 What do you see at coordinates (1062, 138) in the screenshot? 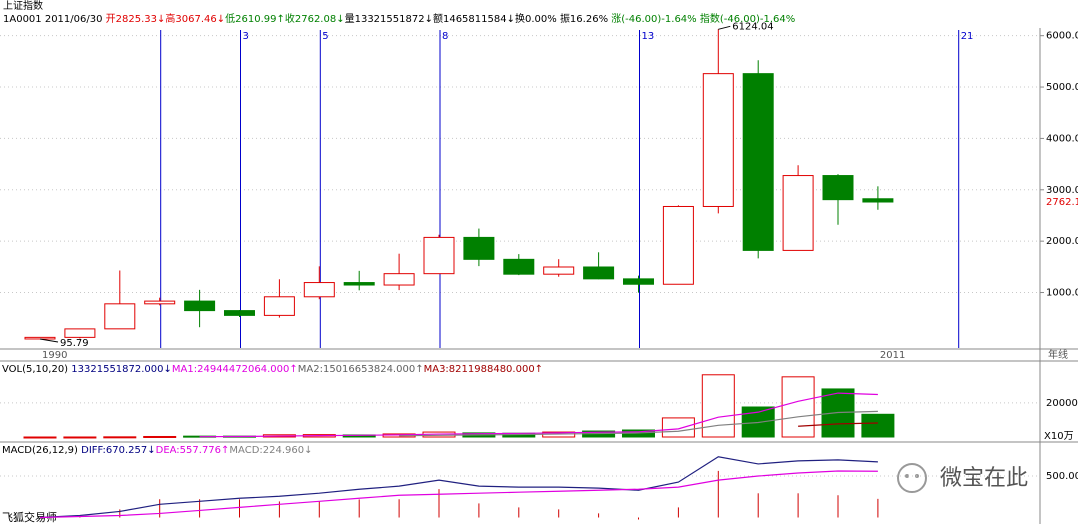
I see `y-tick-label: 4000.0` at bounding box center [1062, 138].